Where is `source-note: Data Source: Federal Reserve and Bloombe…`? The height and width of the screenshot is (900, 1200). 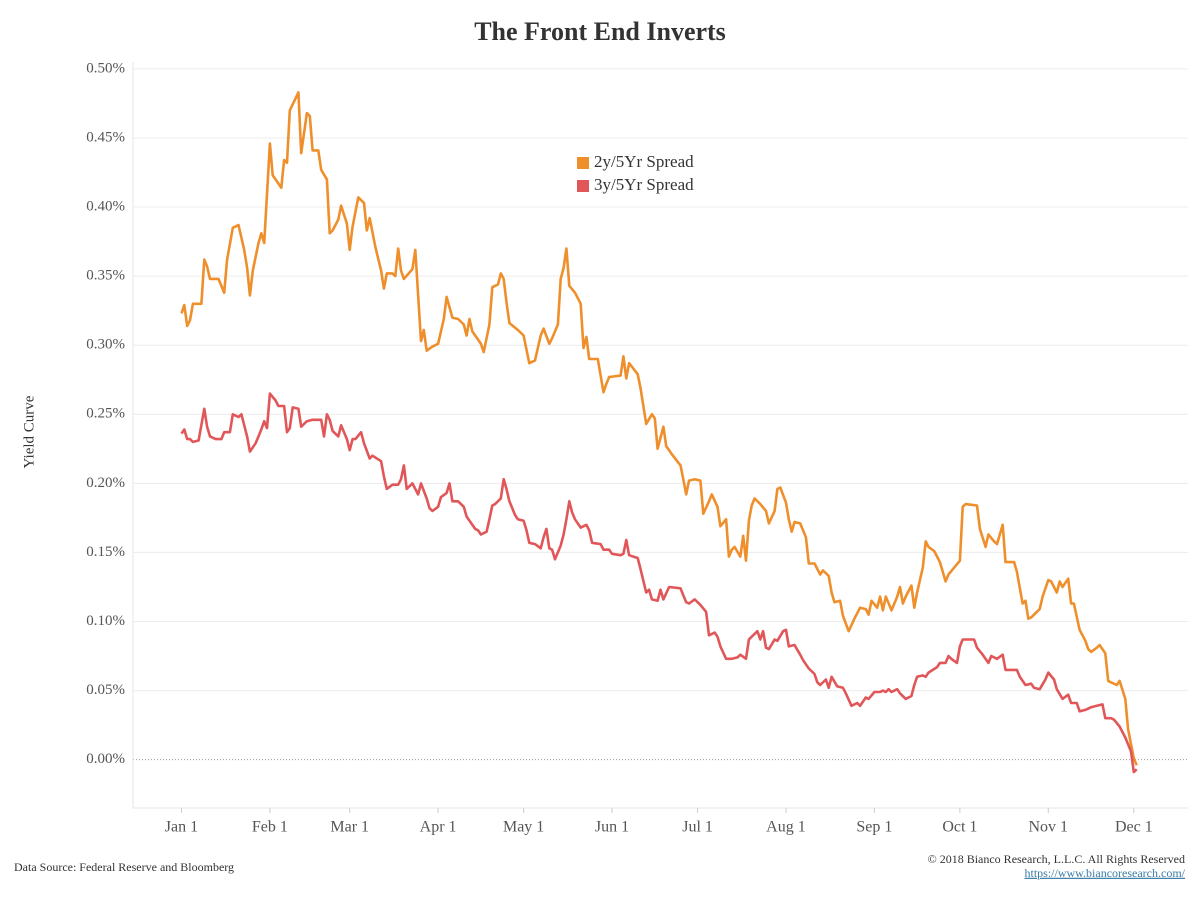
source-note: Data Source: Federal Reserve and Bloombe… is located at coordinates (124, 867).